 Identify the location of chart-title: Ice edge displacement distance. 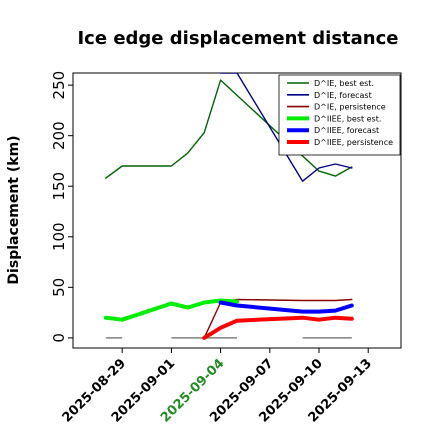
(237, 38).